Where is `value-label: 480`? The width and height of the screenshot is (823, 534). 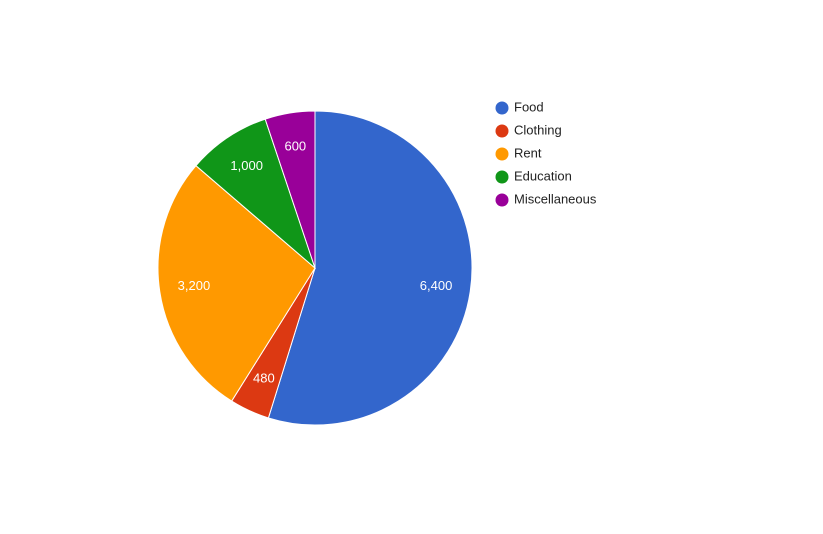
value-label: 480 is located at coordinates (264, 378).